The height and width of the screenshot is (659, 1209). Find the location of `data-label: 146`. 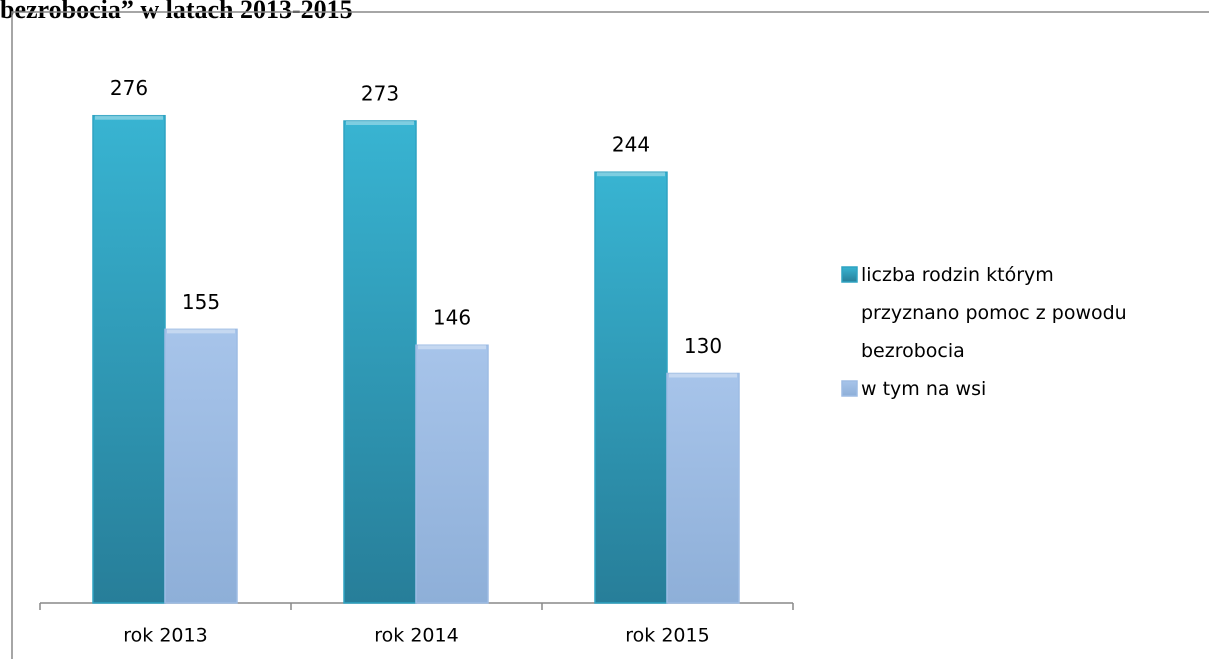

data-label: 146 is located at coordinates (452, 318).